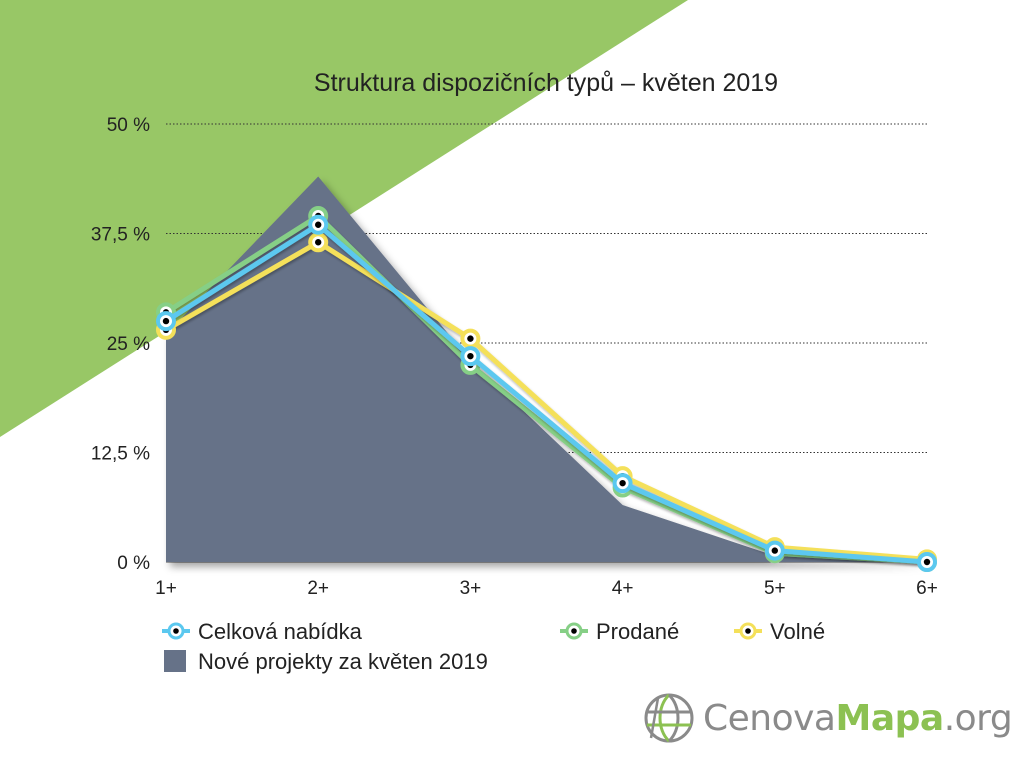  What do you see at coordinates (128, 344) in the screenshot?
I see `y-tick-label: 25 %` at bounding box center [128, 344].